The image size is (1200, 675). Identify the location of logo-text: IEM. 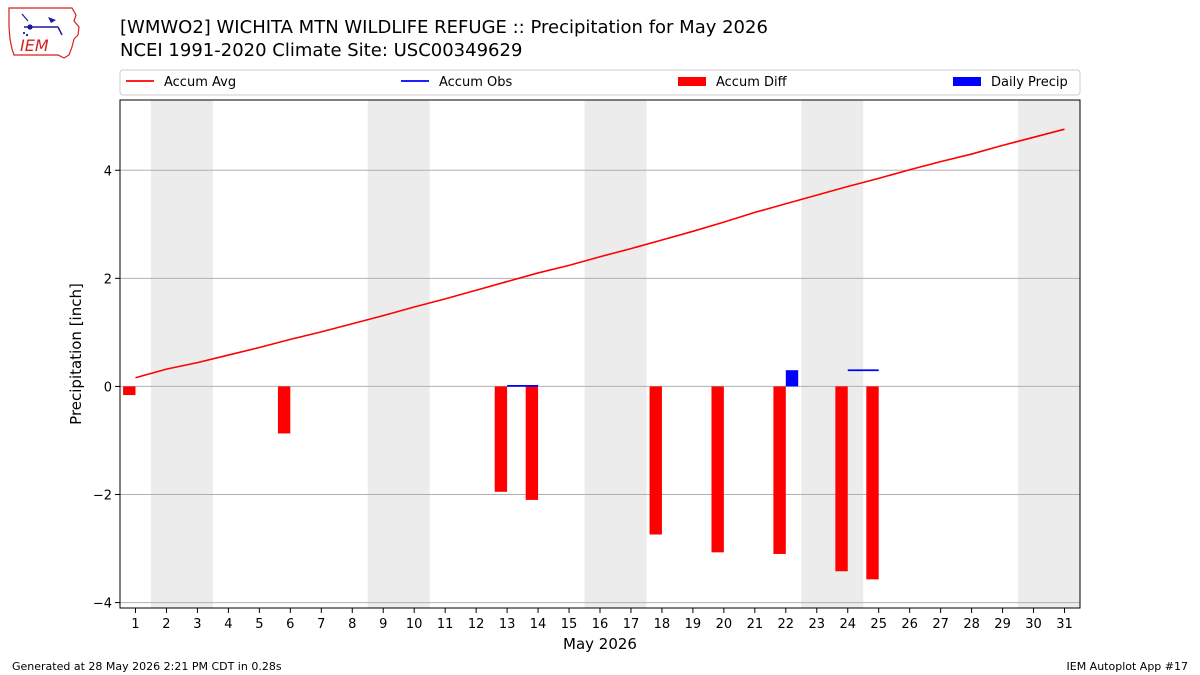
(34, 45).